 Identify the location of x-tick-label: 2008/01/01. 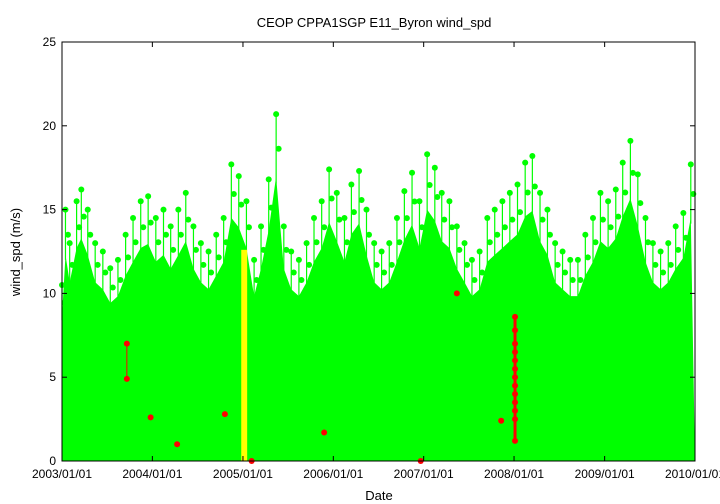
(514, 474).